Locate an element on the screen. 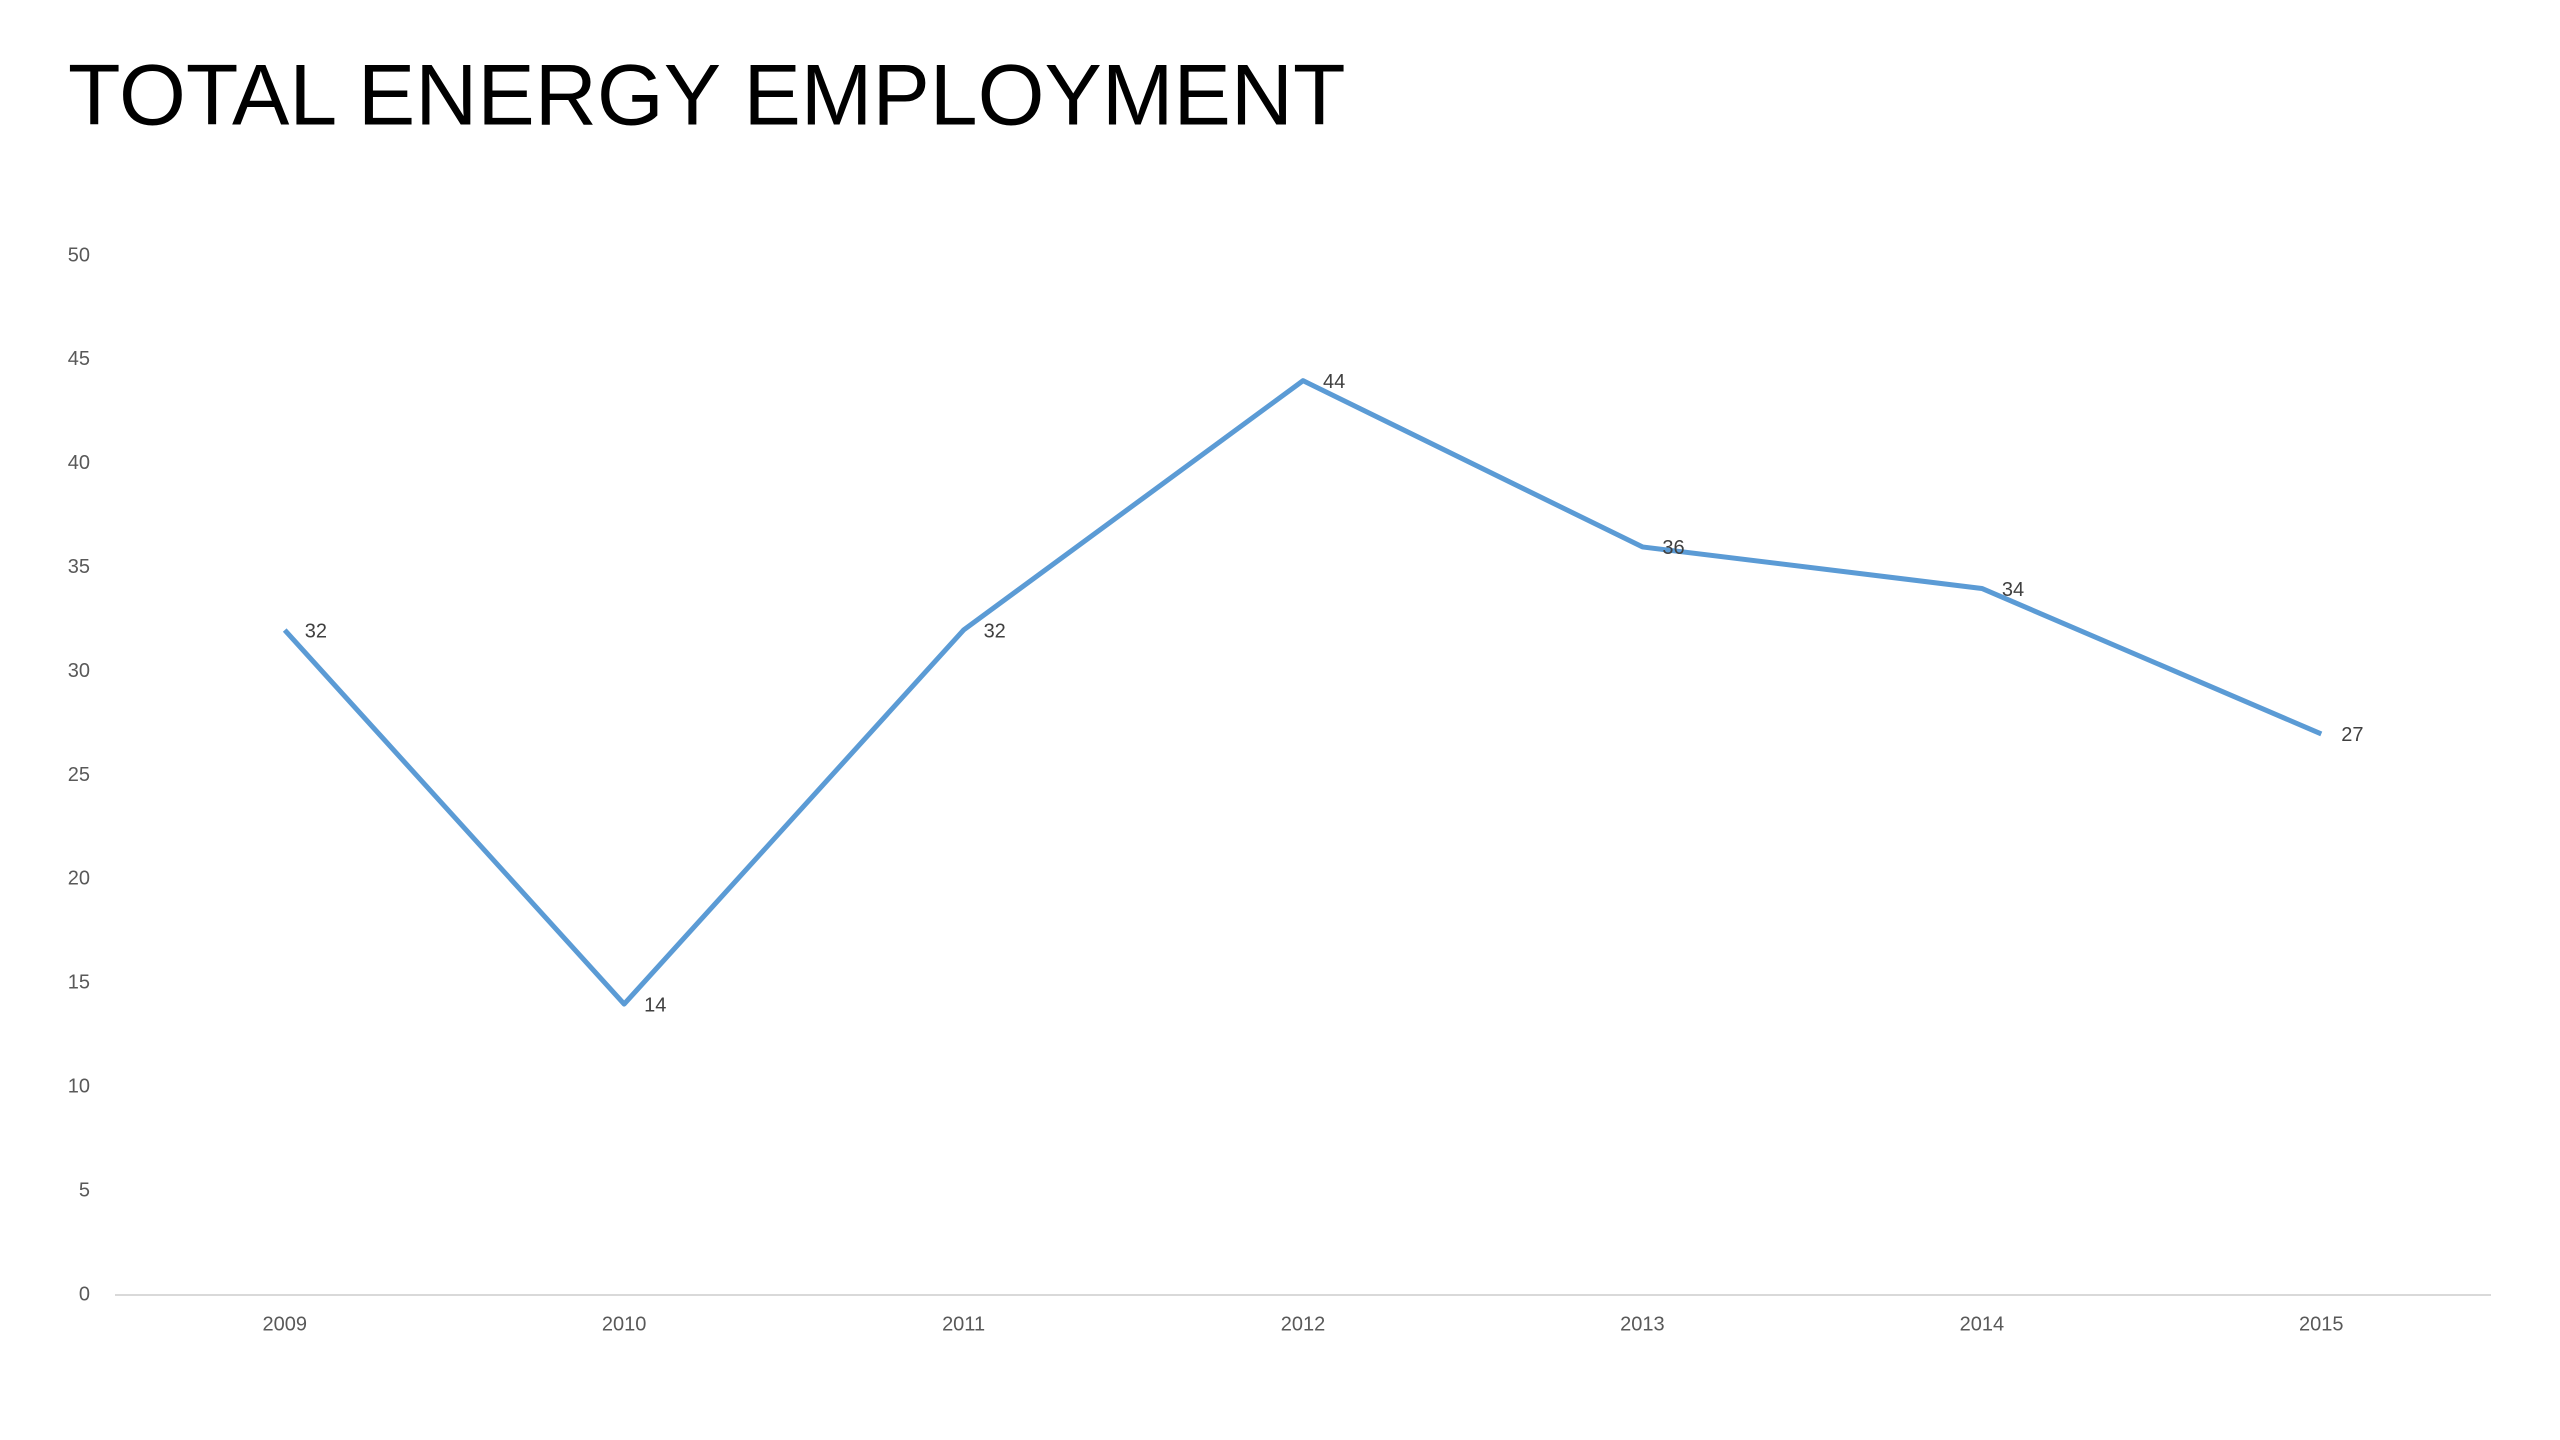 The image size is (2560, 1440). y-tick-label: 20 is located at coordinates (79, 879).